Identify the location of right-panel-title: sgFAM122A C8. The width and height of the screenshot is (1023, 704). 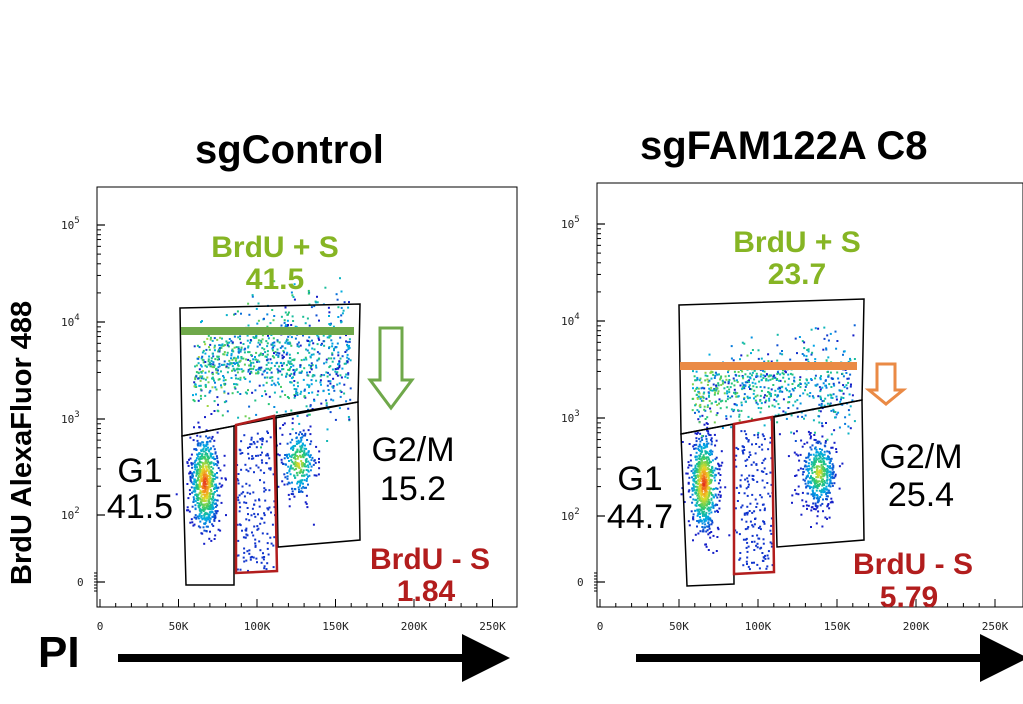
(784, 146).